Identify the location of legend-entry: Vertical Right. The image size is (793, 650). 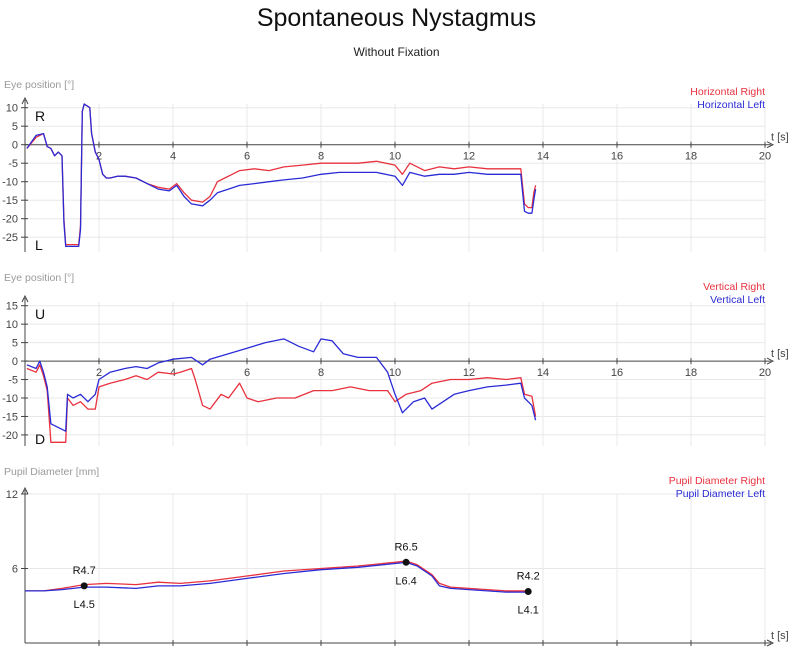
(734, 287).